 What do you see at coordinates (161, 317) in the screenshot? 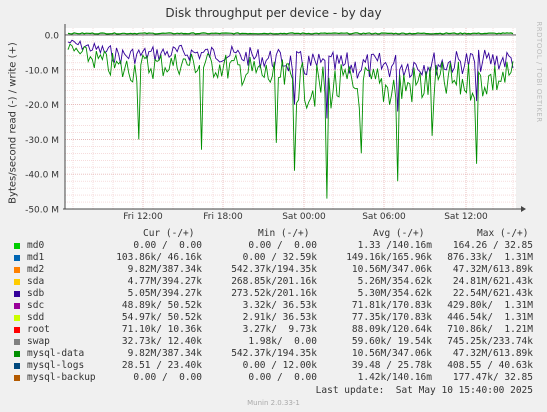
I see `legend-cur-value: 54.97k/ 50.52k` at bounding box center [161, 317].